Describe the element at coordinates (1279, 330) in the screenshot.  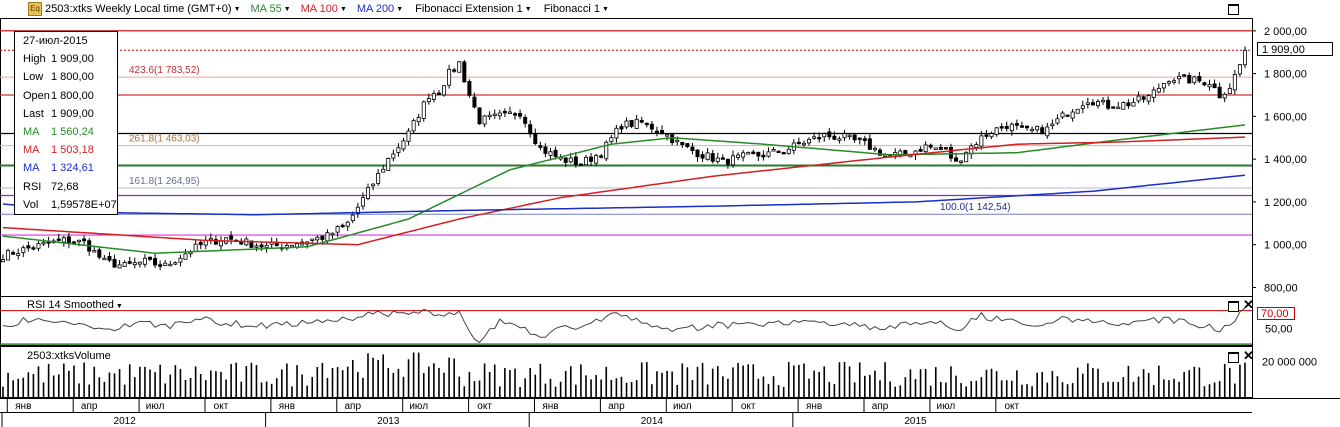
I see `rsi-tick-label: 50,00` at that location.